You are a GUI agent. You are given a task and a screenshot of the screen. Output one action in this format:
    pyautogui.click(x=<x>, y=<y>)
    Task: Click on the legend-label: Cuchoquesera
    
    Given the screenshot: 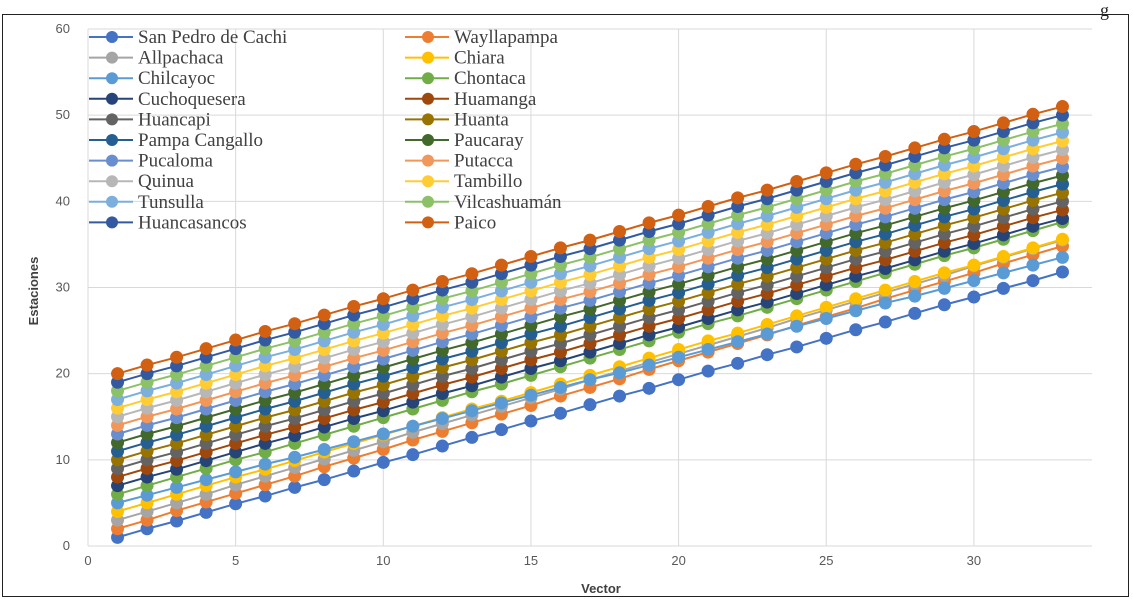 What is the action you would take?
    pyautogui.click(x=192, y=99)
    